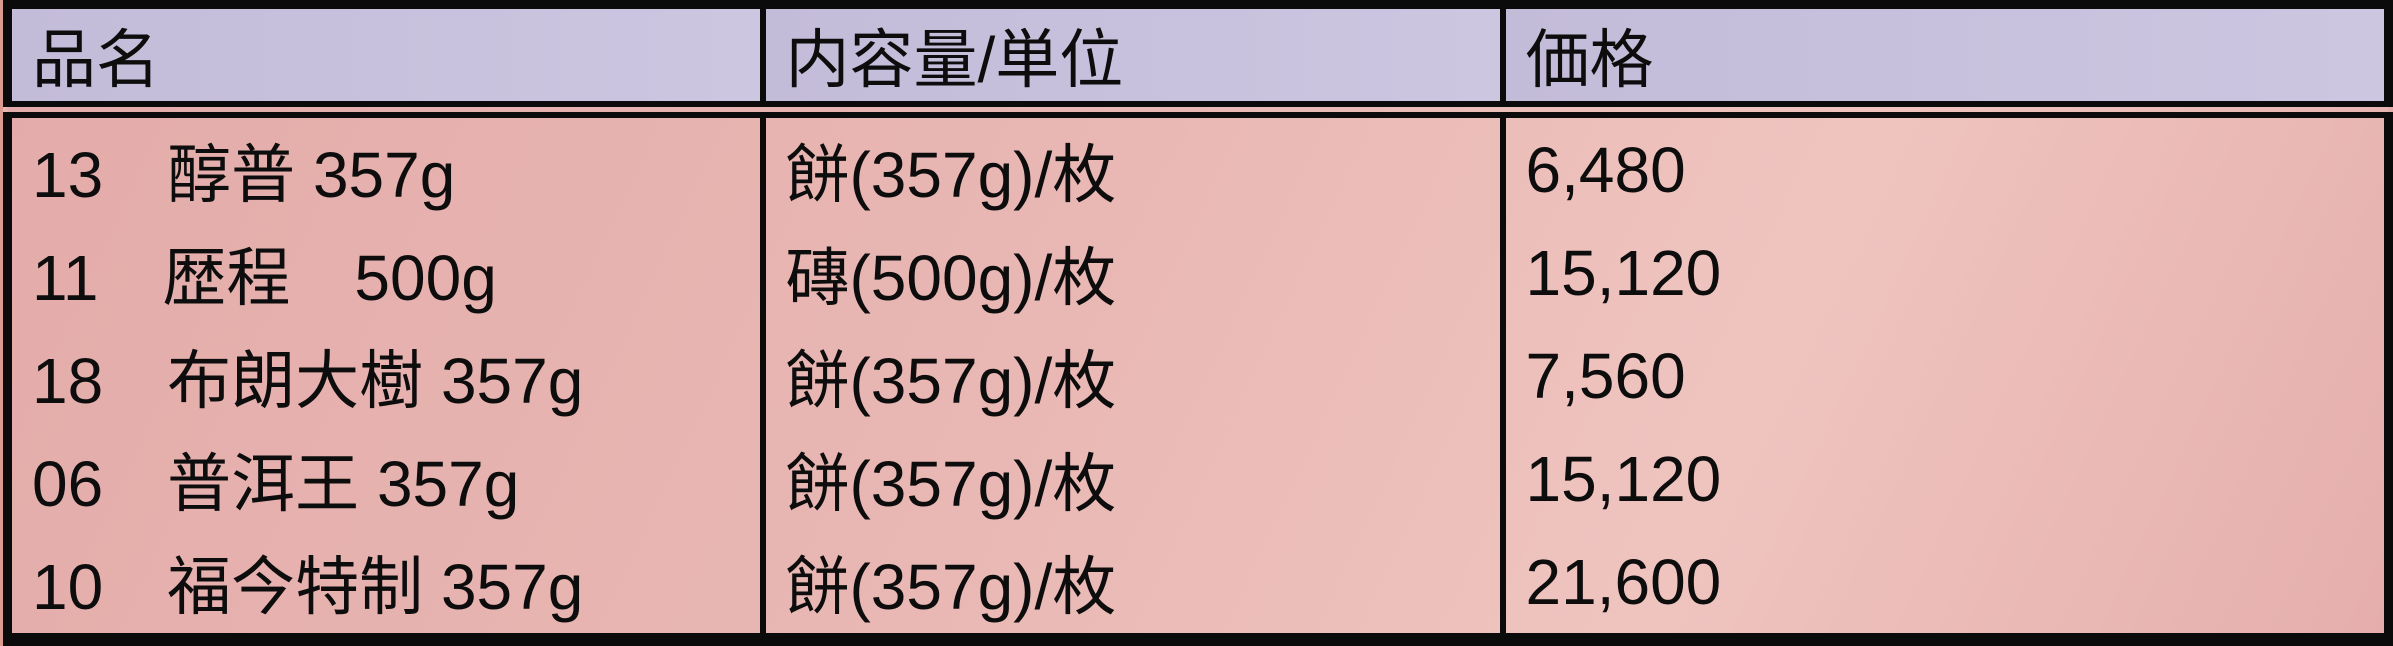 The image size is (2393, 646). I want to click on unit-cell: 磚(500g)/枚, so click(1131, 272).